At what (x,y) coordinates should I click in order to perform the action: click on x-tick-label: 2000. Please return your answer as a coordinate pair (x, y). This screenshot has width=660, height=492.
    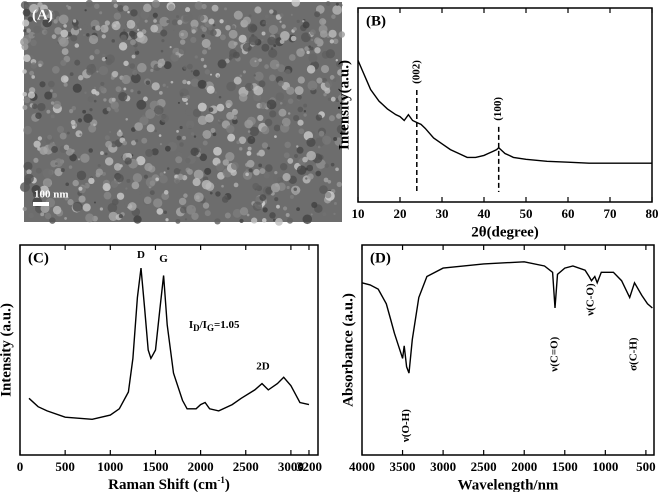
    Looking at the image, I should click on (524, 466).